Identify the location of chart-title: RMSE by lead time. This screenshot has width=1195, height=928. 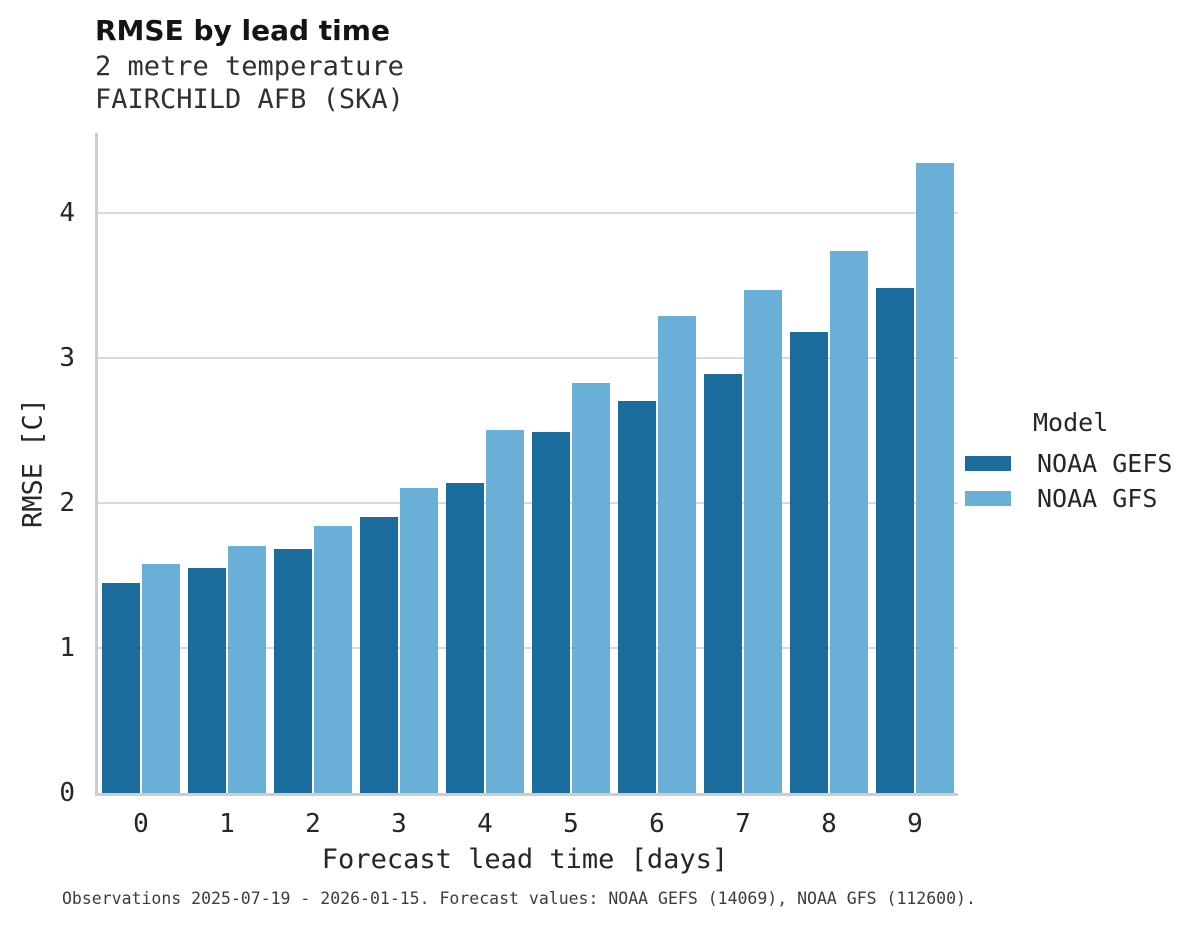
(242, 30).